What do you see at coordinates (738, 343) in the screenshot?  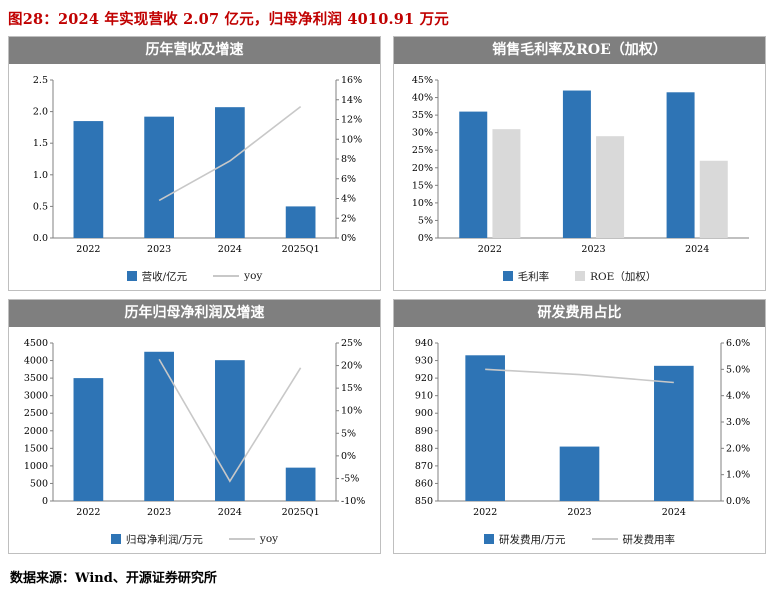 I see `svg-text: 6.0%` at bounding box center [738, 343].